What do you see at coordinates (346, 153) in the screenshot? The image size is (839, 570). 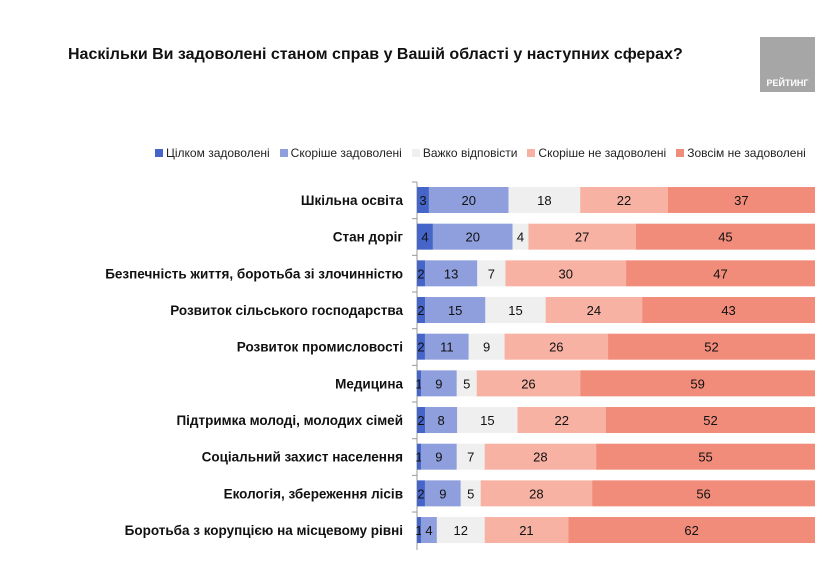 I see `legend-label: Скоріше задоволені` at bounding box center [346, 153].